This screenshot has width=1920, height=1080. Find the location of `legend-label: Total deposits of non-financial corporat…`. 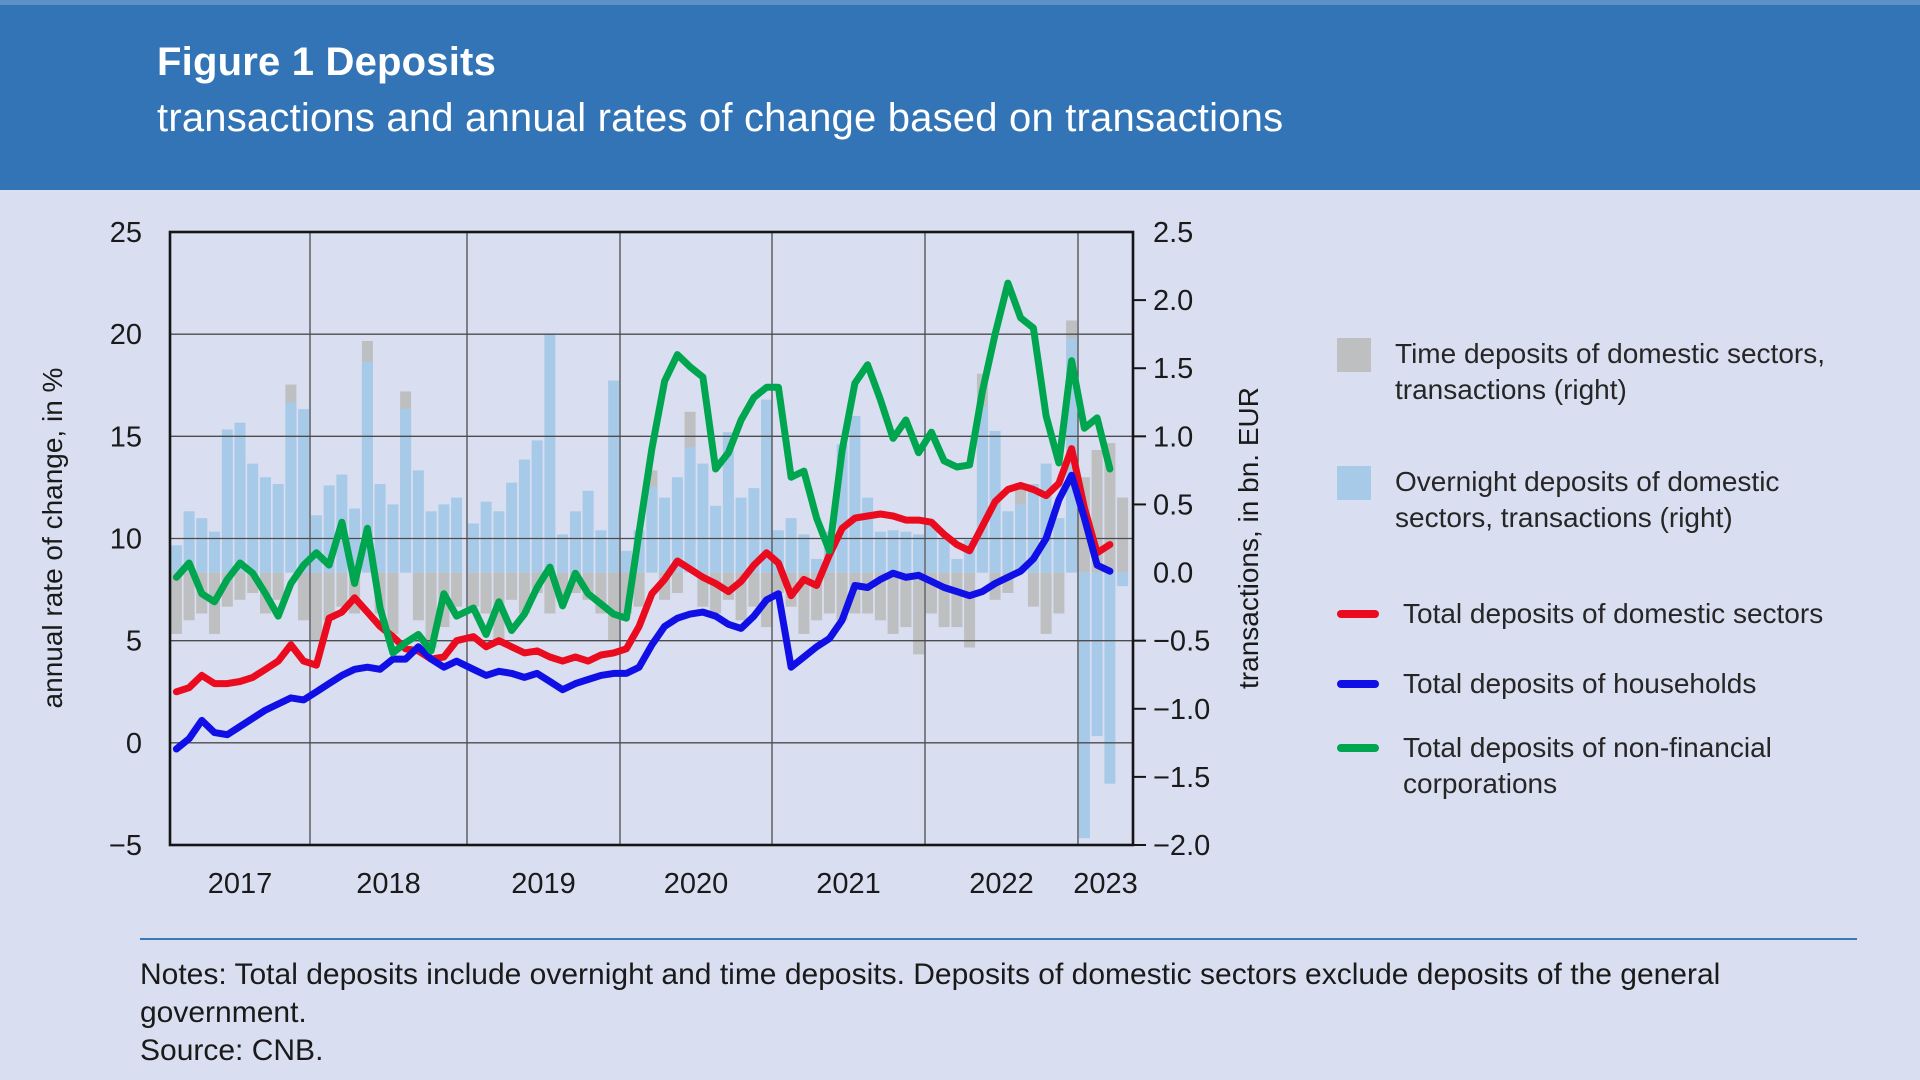

legend-label: Total deposits of non-financial corporat… is located at coordinates (1587, 765).